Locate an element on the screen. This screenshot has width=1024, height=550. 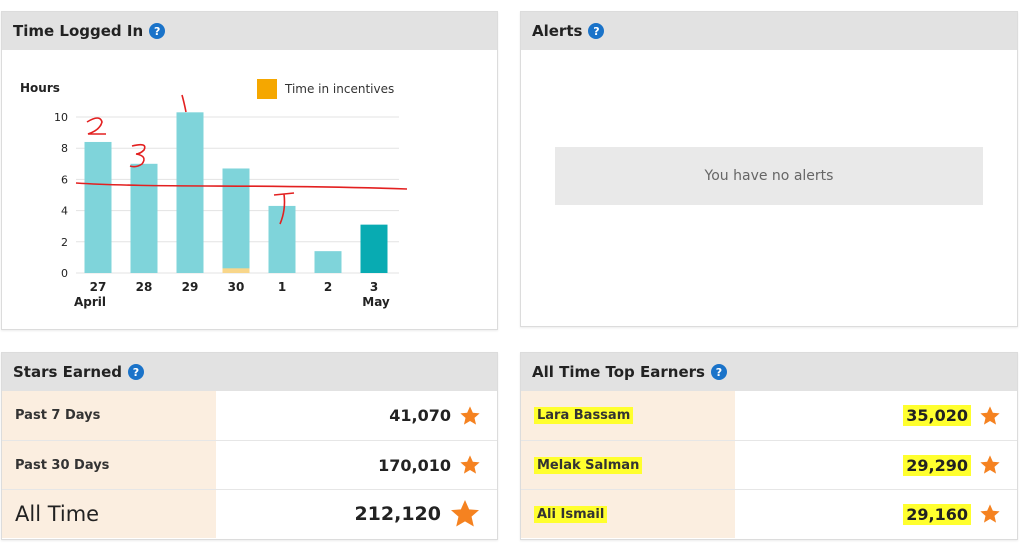
panel-header: Time Logged In ? is located at coordinates (249, 31).